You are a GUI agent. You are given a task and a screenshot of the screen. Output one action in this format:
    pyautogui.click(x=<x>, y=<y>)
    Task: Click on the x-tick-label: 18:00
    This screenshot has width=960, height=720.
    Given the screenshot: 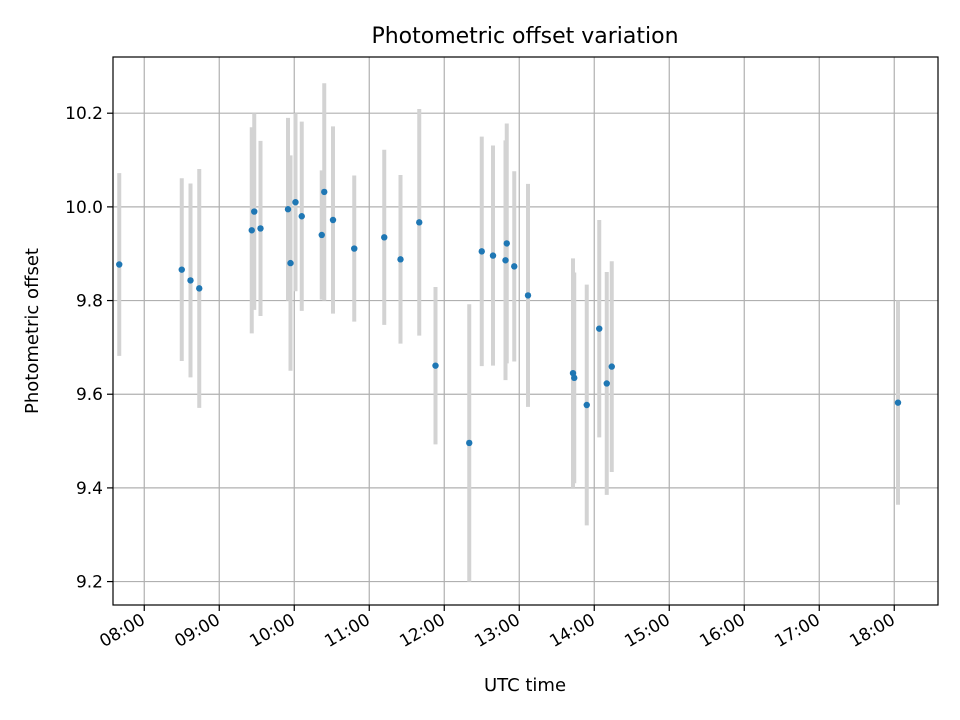 What is the action you would take?
    pyautogui.click(x=872, y=631)
    